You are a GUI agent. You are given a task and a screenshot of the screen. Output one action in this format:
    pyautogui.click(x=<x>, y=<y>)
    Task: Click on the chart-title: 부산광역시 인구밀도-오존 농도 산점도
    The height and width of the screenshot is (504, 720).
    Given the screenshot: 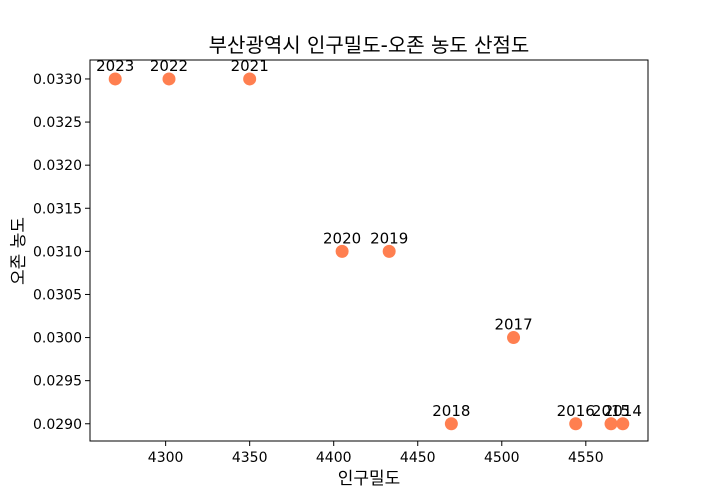 What is the action you would take?
    pyautogui.click(x=369, y=45)
    